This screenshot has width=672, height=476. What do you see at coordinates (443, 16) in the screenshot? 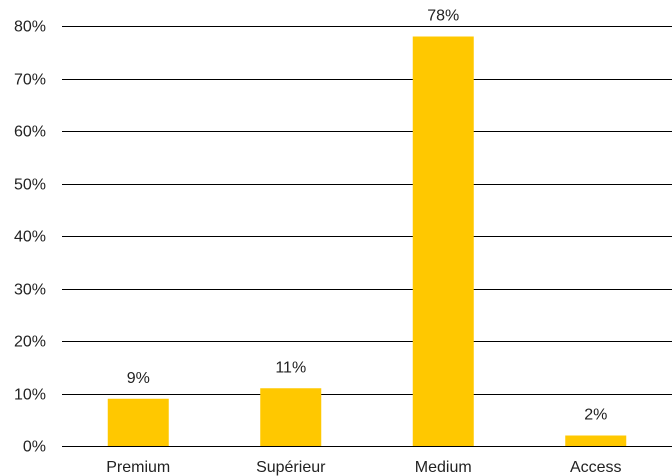
I see `data-label-medium: 78%` at bounding box center [443, 16].